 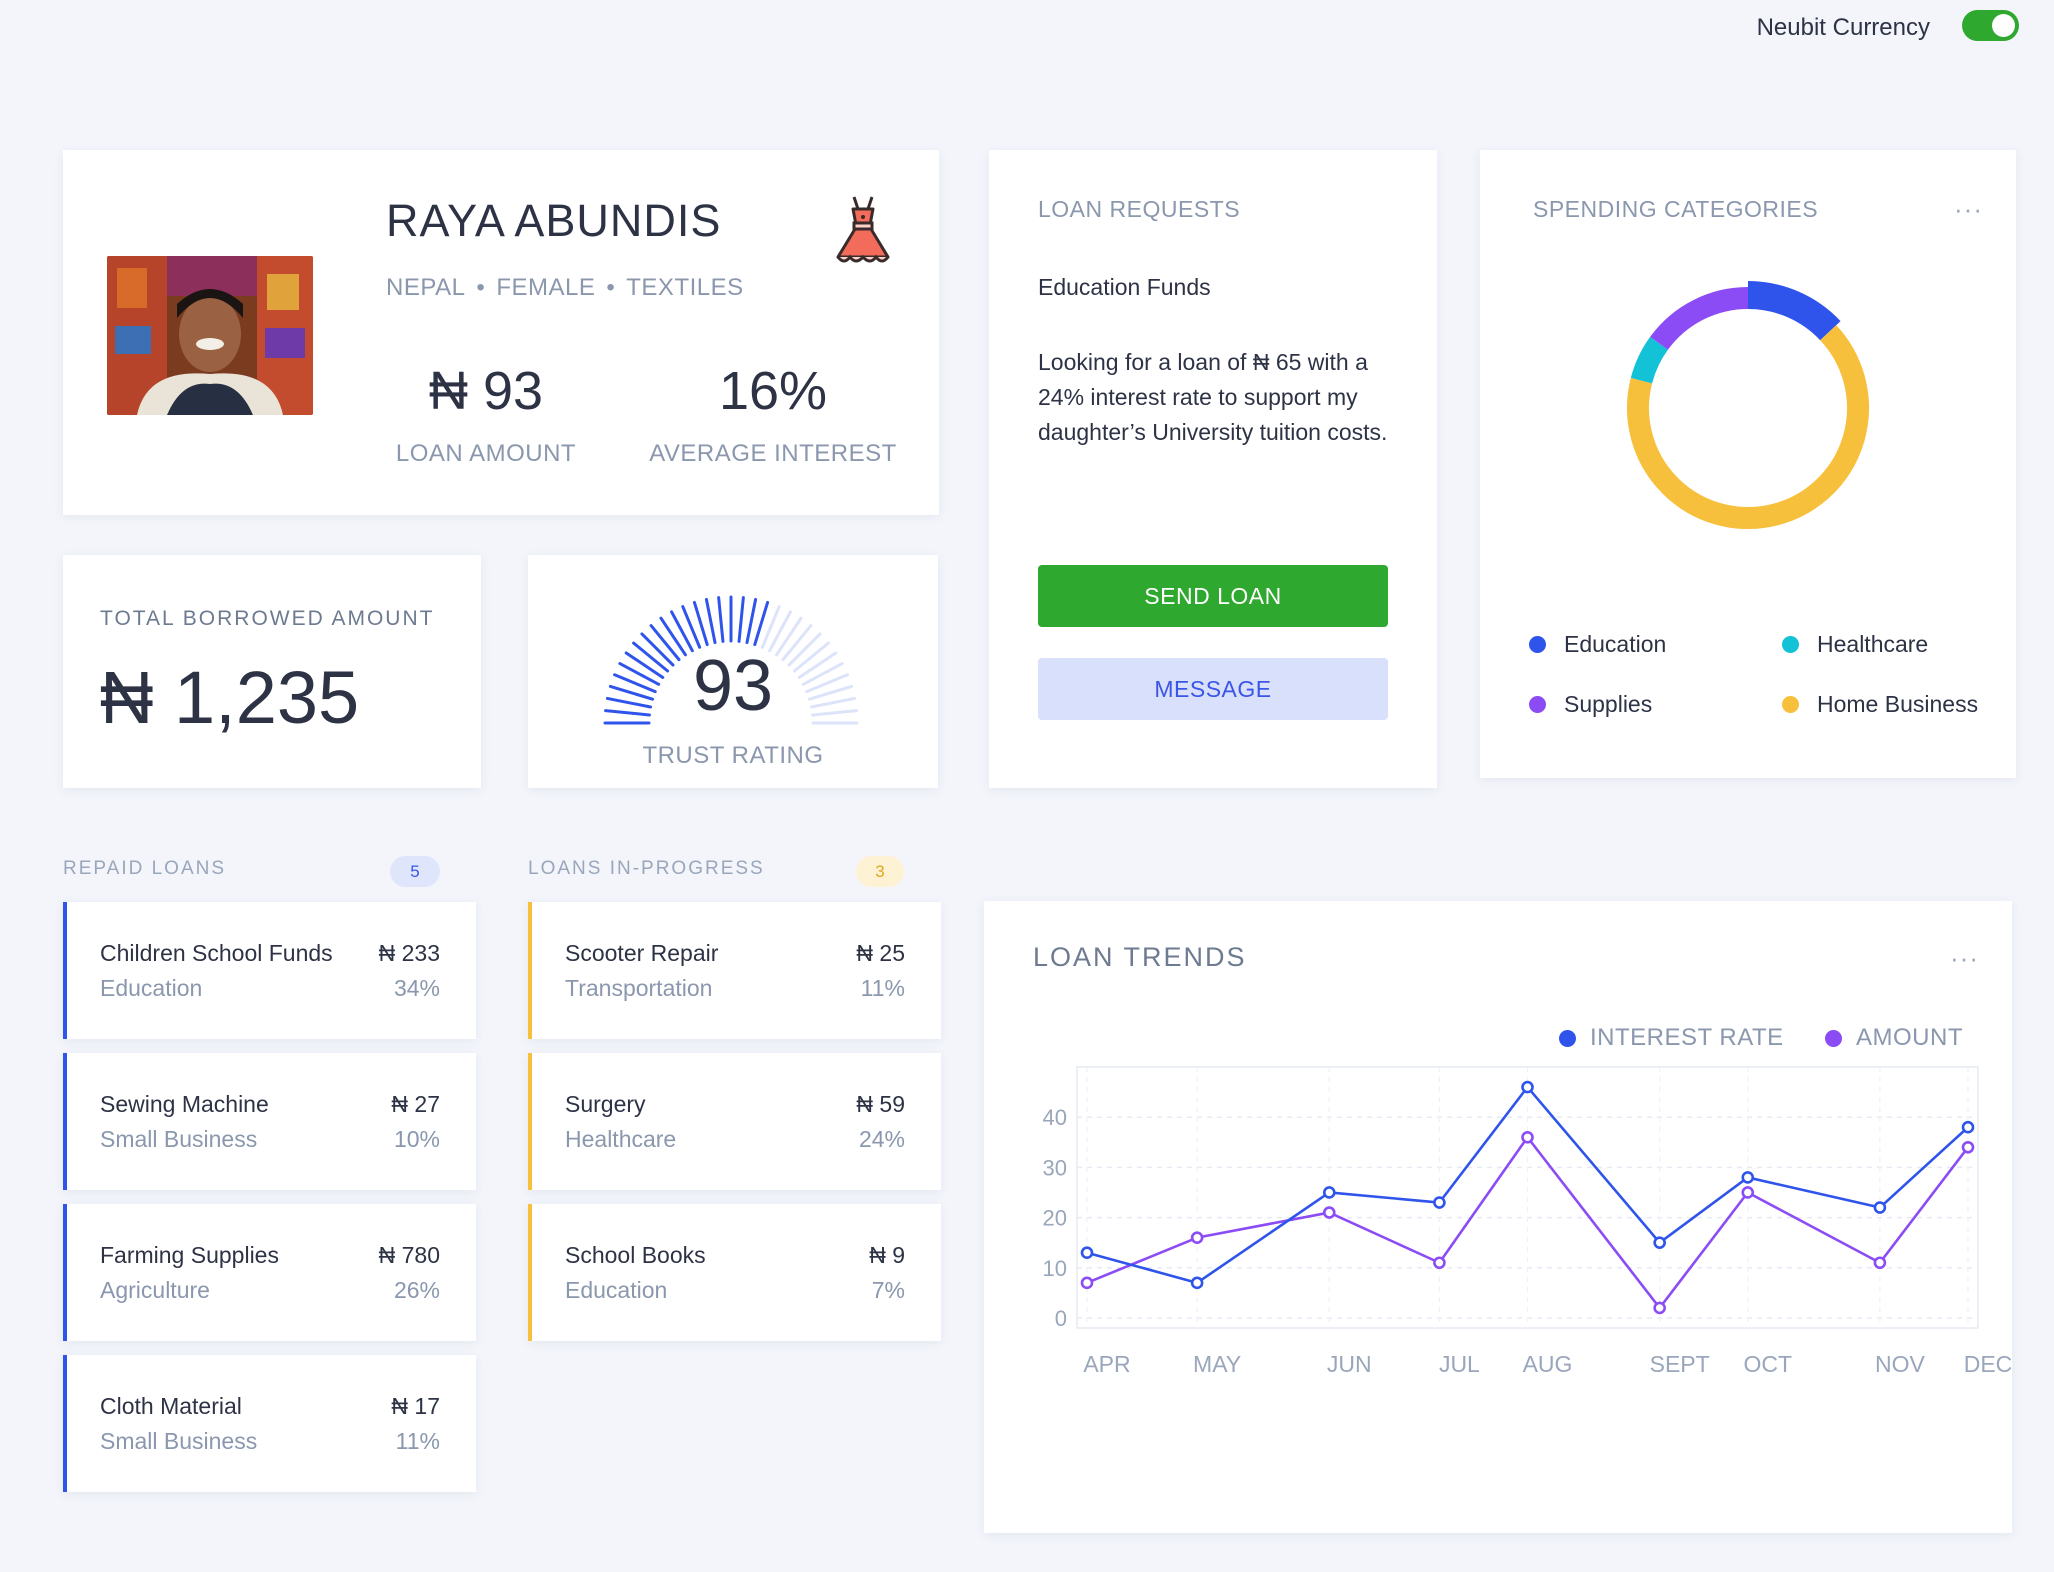 What do you see at coordinates (409, 953) in the screenshot?
I see `loan-amount: ₦ 233` at bounding box center [409, 953].